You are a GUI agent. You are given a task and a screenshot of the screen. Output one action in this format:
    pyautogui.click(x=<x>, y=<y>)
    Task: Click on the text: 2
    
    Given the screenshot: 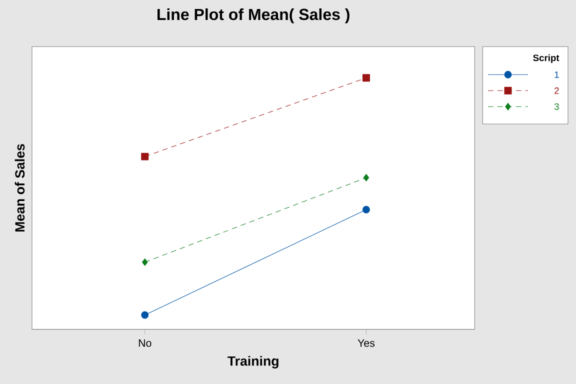 What is the action you would take?
    pyautogui.click(x=556, y=90)
    